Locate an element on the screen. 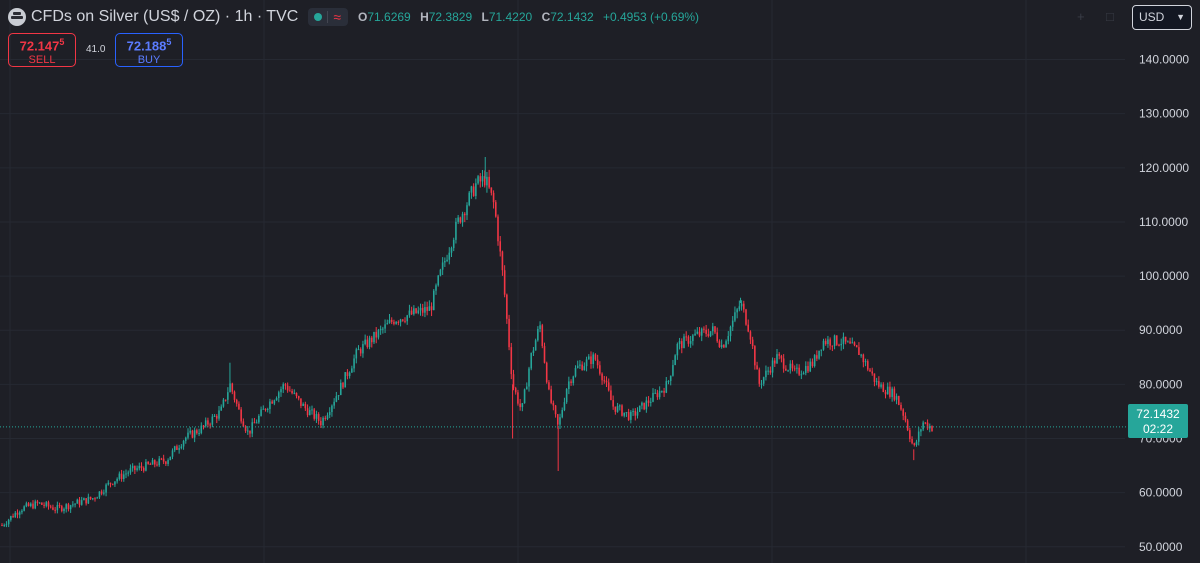 The width and height of the screenshot is (1200, 563). high-value: 72.3829 is located at coordinates (450, 17).